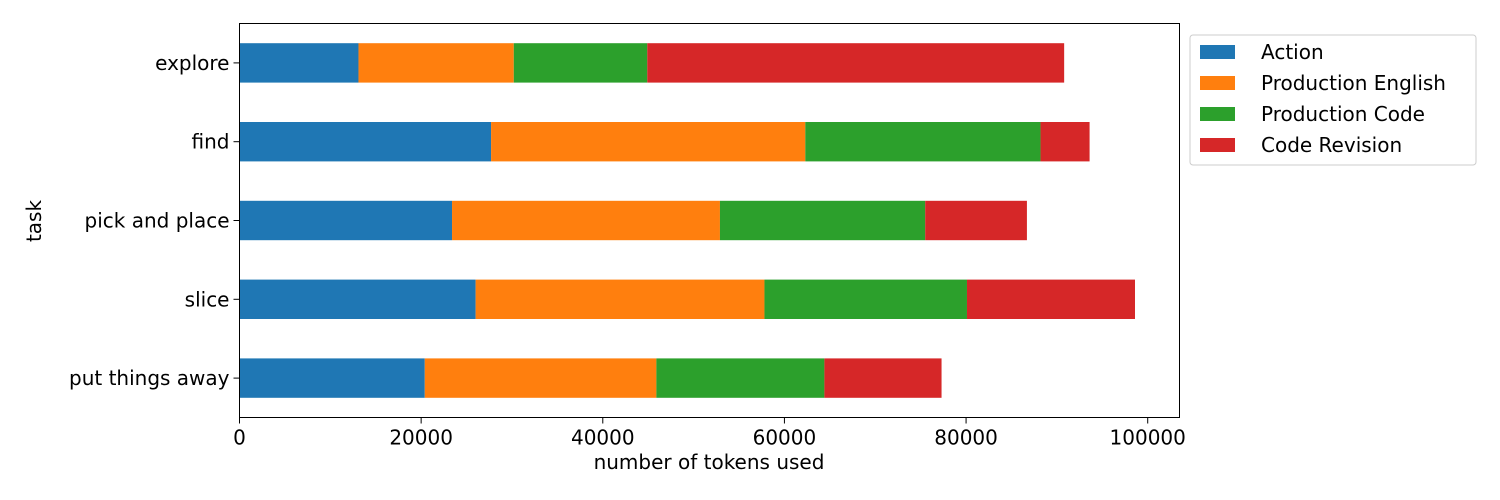 Image resolution: width=1500 pixels, height=500 pixels. I want to click on bar-slice-action, so click(357, 299).